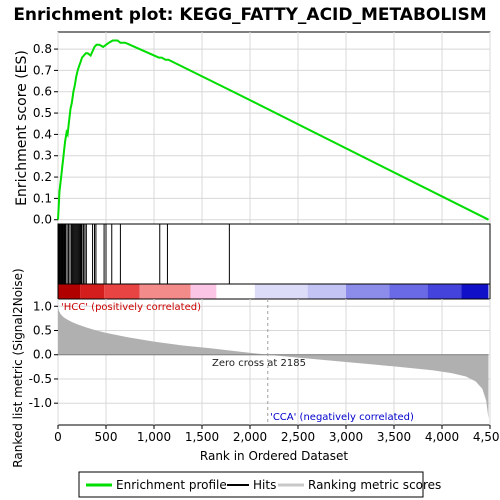  Describe the element at coordinates (42, 113) in the screenshot. I see `es-y-tick-label: 0.5` at that location.